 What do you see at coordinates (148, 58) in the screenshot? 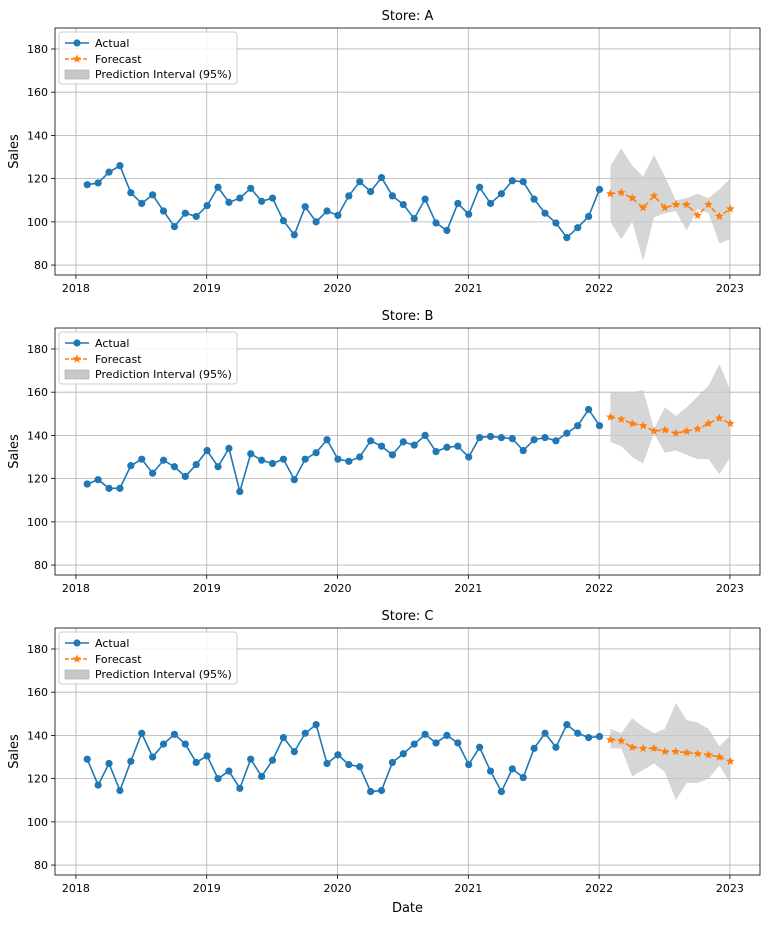
I see `legend: Actual Forecast Prediction Interval (95%)` at bounding box center [148, 58].